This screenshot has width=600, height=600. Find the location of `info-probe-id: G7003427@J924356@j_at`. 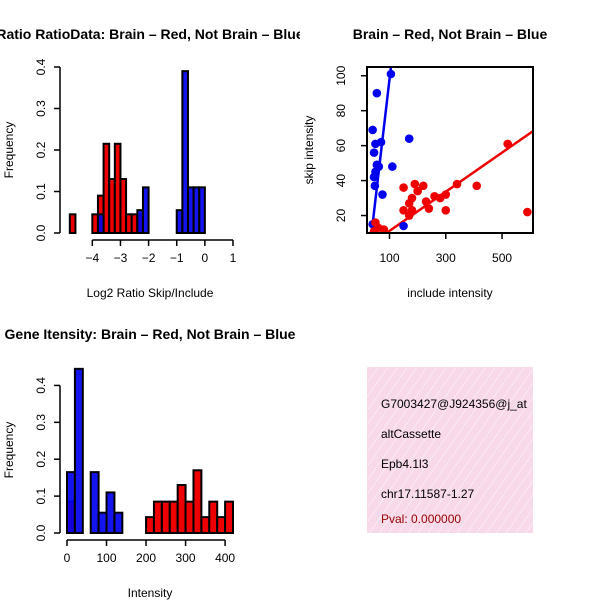

info-probe-id: G7003427@J924356@j_at is located at coordinates (454, 404).